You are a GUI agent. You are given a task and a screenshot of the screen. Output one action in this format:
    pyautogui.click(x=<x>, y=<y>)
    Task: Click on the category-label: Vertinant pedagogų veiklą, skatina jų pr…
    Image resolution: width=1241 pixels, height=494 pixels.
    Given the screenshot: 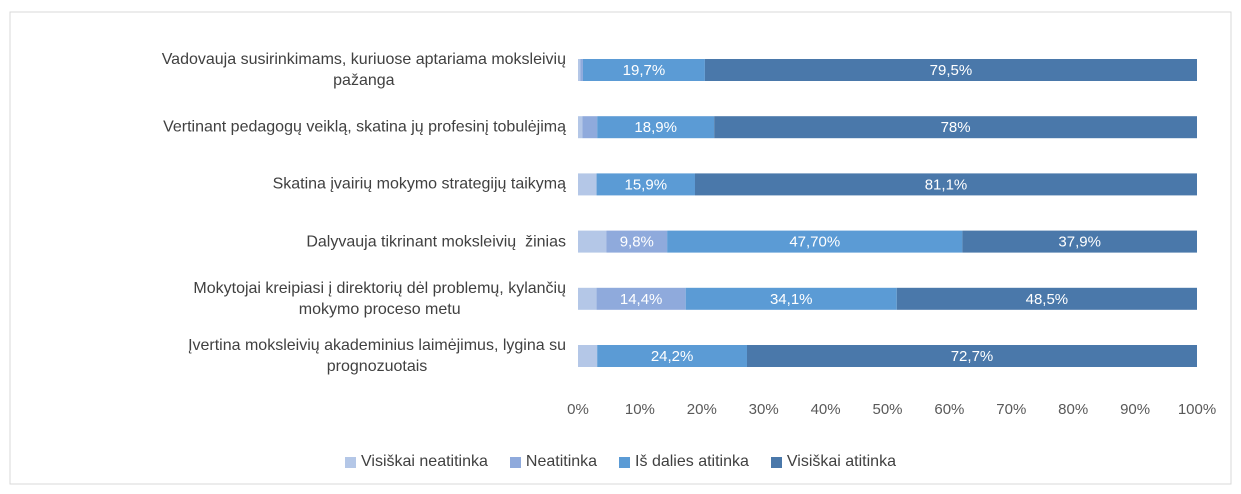 What is the action you would take?
    pyautogui.click(x=364, y=127)
    